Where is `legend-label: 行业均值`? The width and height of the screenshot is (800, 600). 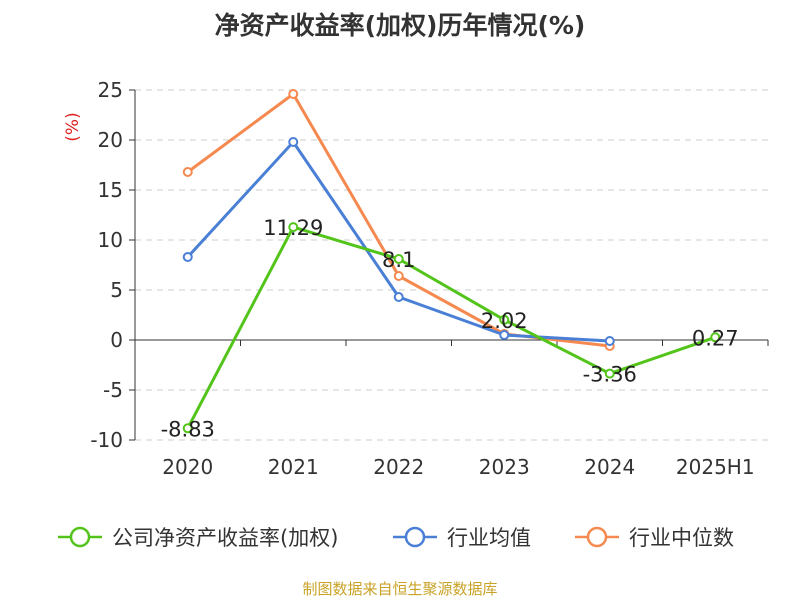
legend-label: 行业均值 is located at coordinates (489, 538).